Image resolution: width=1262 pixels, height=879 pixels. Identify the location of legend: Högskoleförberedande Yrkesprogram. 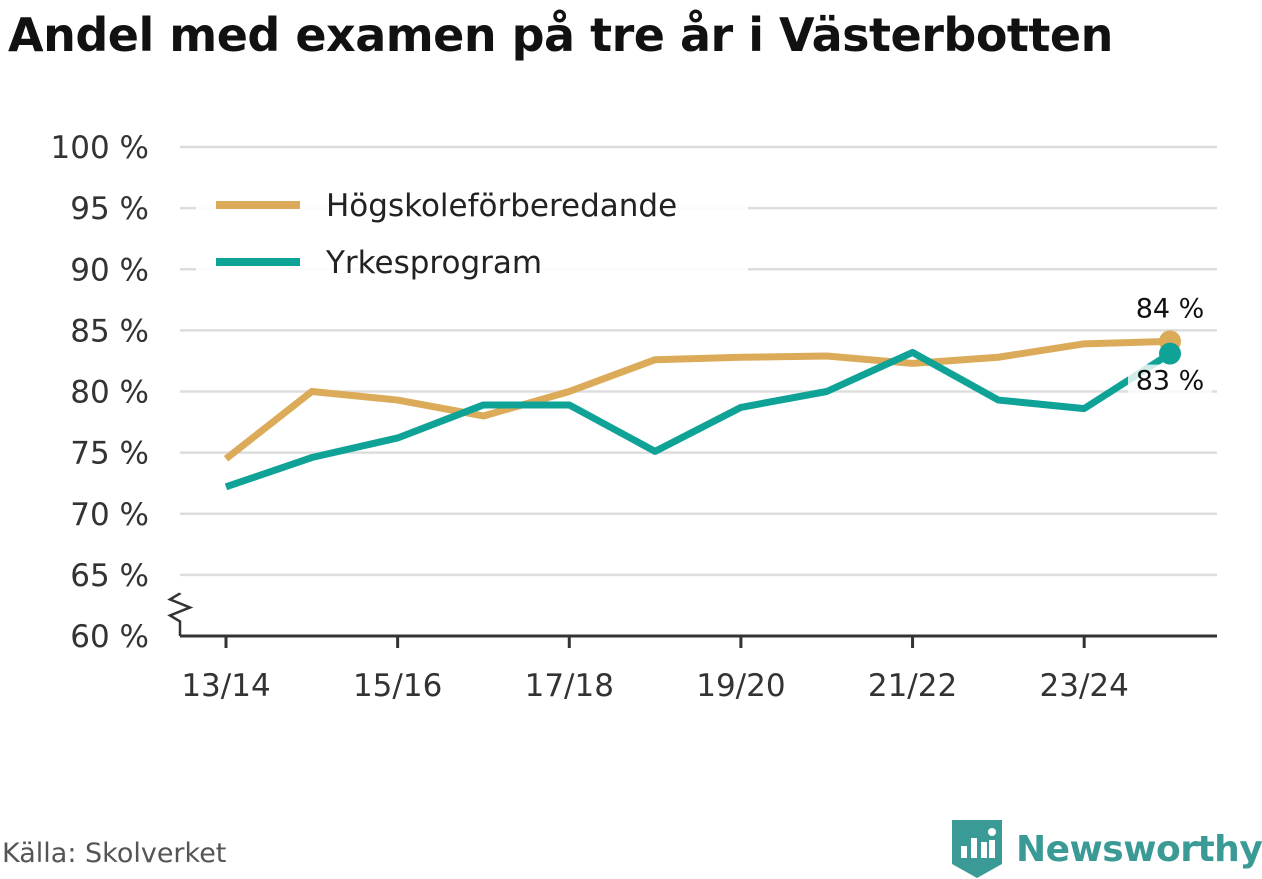
(472, 231).